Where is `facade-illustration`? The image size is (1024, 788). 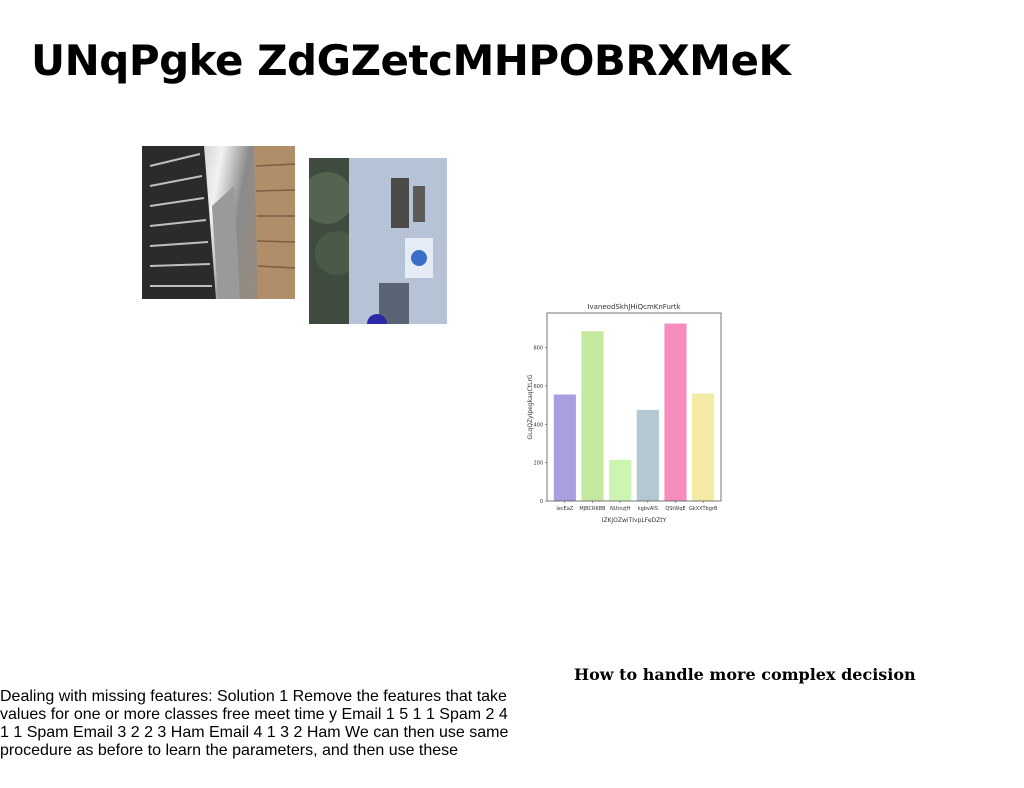 facade-illustration is located at coordinates (378, 241).